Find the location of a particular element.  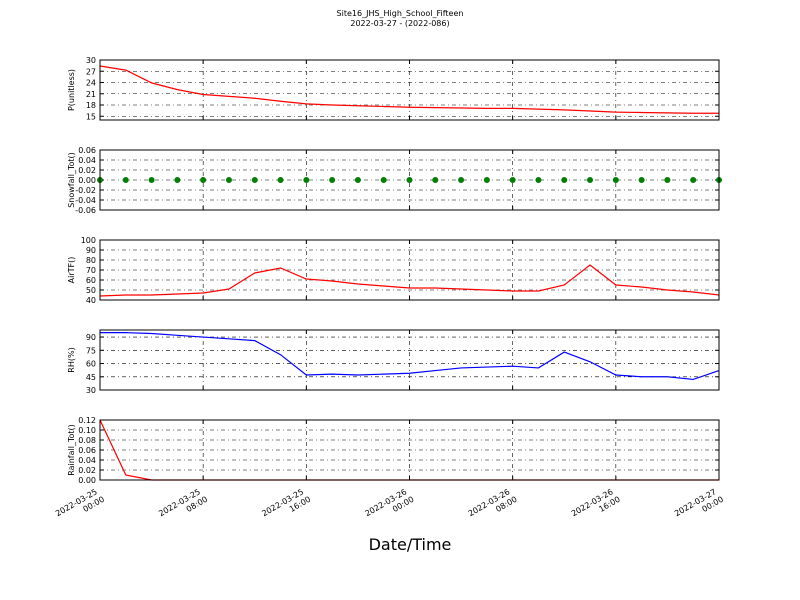

y-tick-label: 40 is located at coordinates (91, 300).